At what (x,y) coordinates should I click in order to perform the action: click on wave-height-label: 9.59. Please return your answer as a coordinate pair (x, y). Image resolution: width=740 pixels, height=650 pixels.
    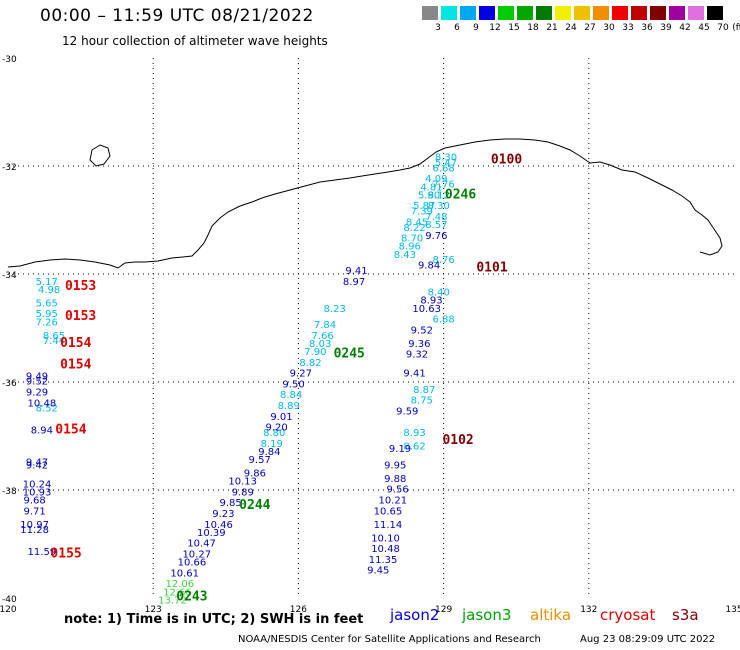
    Looking at the image, I should click on (407, 411).